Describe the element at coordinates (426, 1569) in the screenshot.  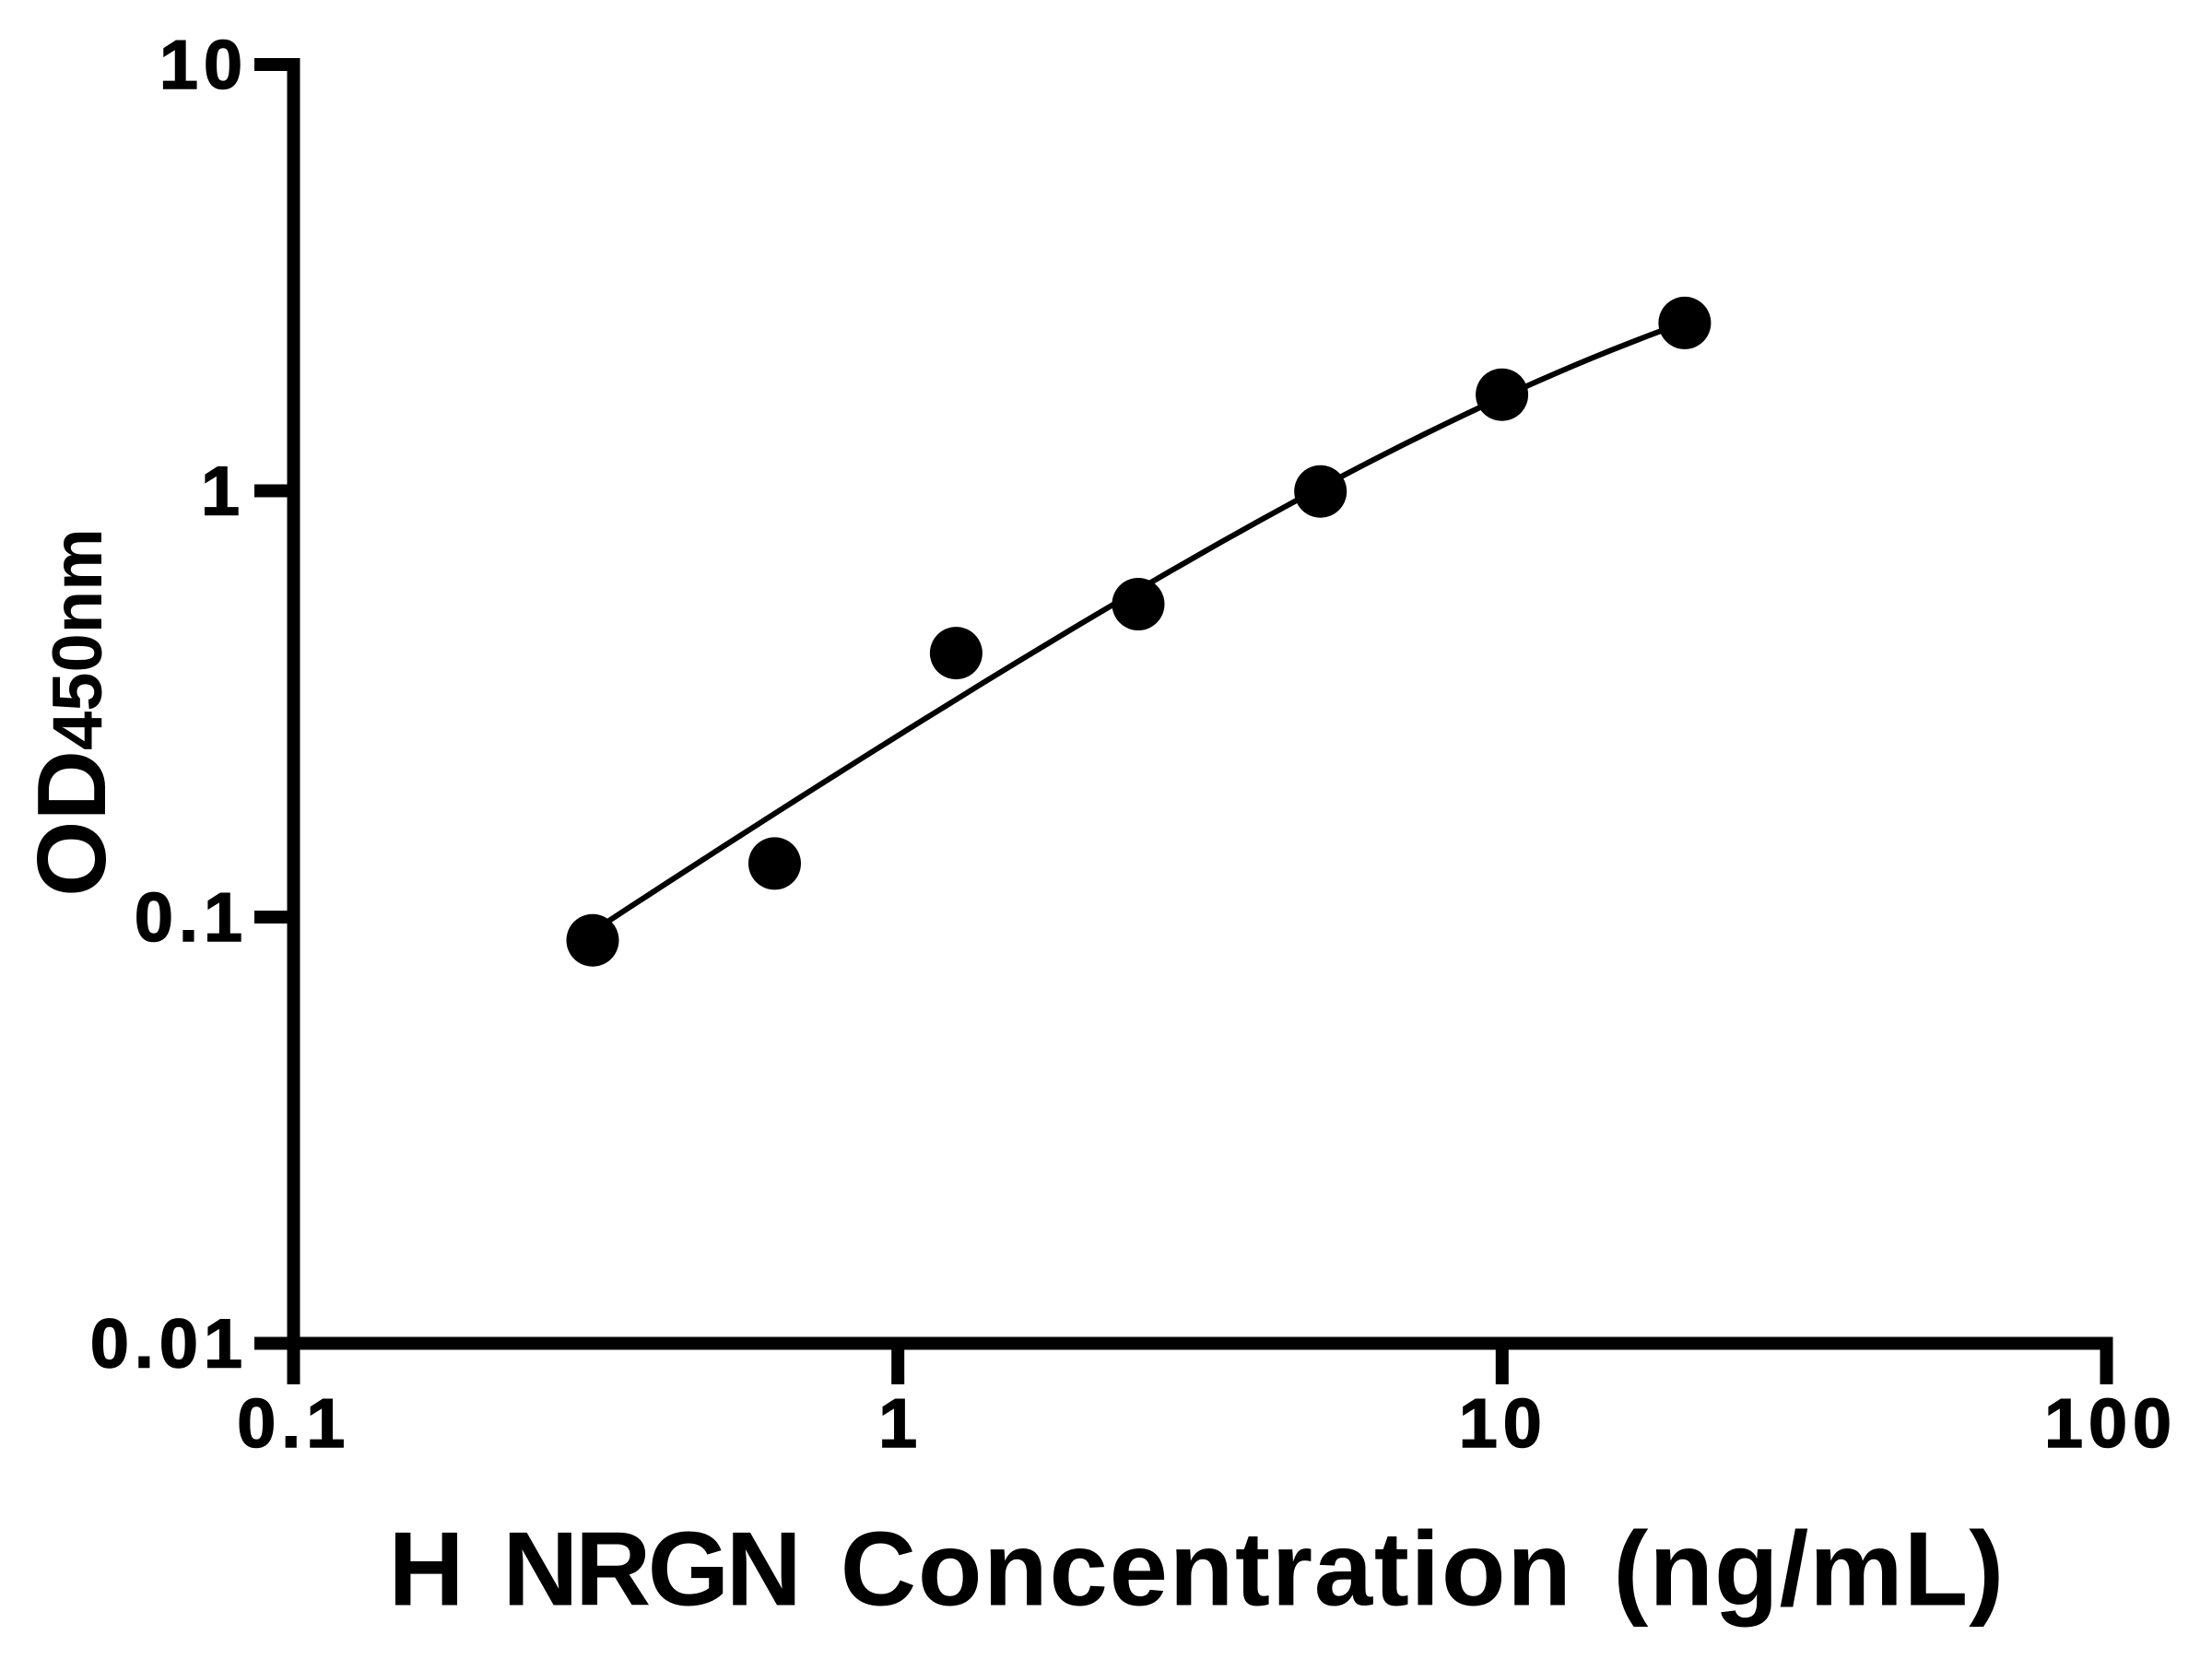
I see `svg-text: H` at that location.